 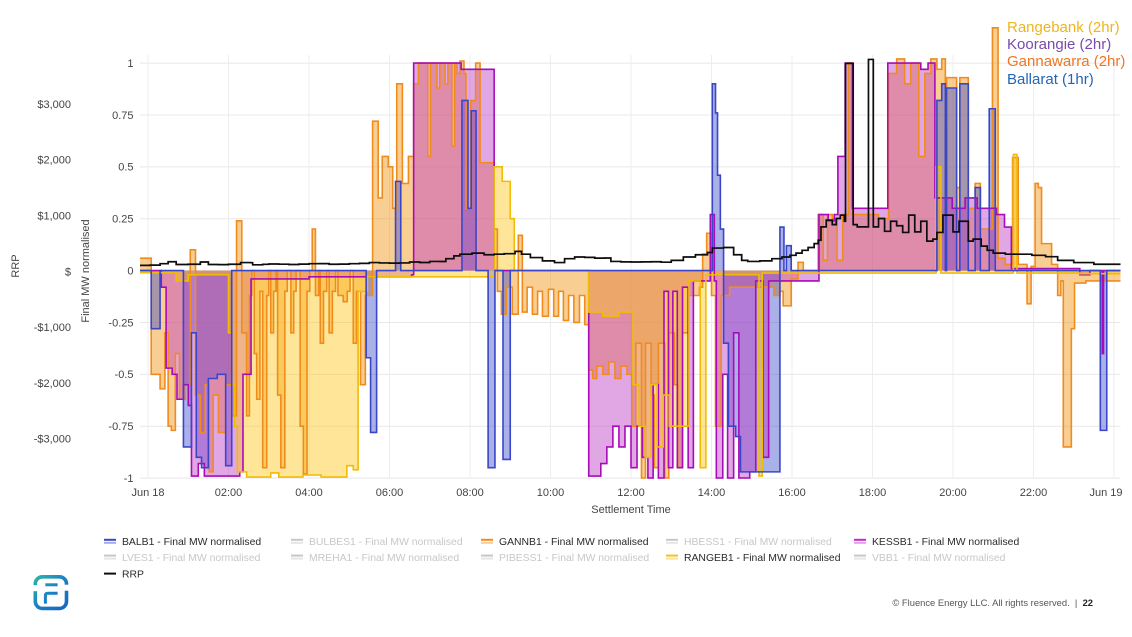 What do you see at coordinates (574, 542) in the screenshot?
I see `svg-text: GANNB1 - Final MW normalised` at bounding box center [574, 542].